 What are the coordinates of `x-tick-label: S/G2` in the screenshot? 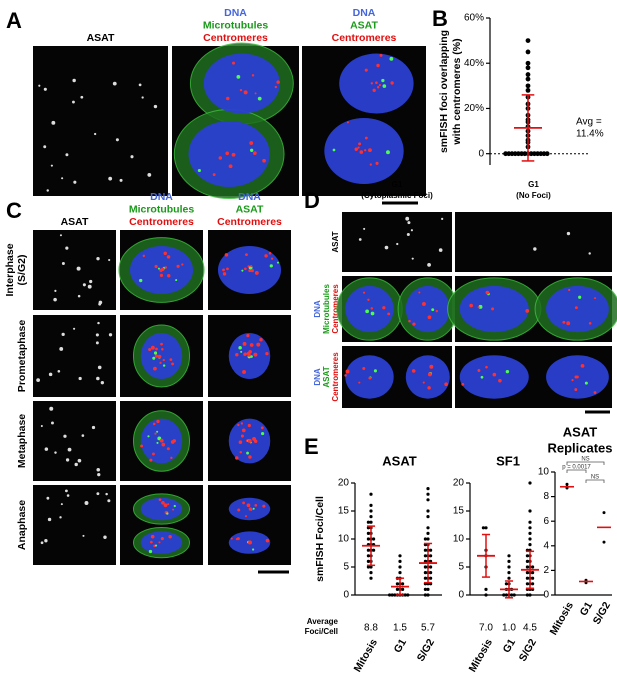 It's located at (426, 650).